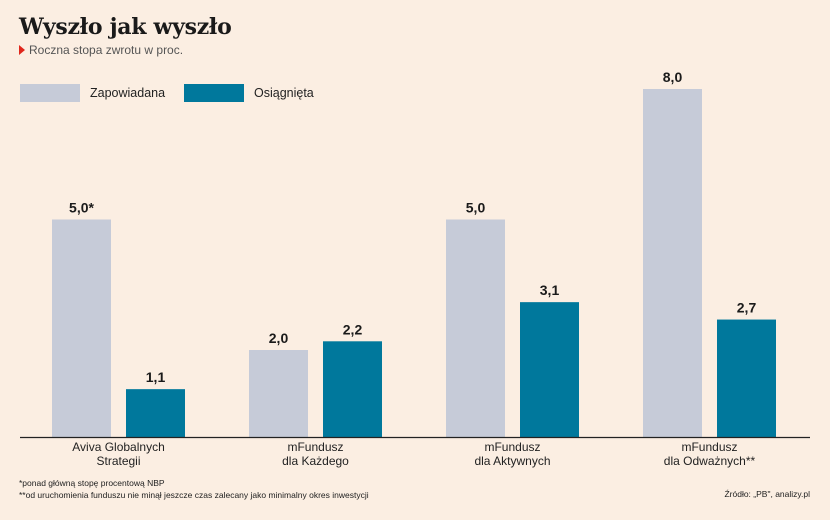 This screenshot has width=830, height=520. I want to click on chart-title: Wyszło jak wyszło, so click(125, 27).